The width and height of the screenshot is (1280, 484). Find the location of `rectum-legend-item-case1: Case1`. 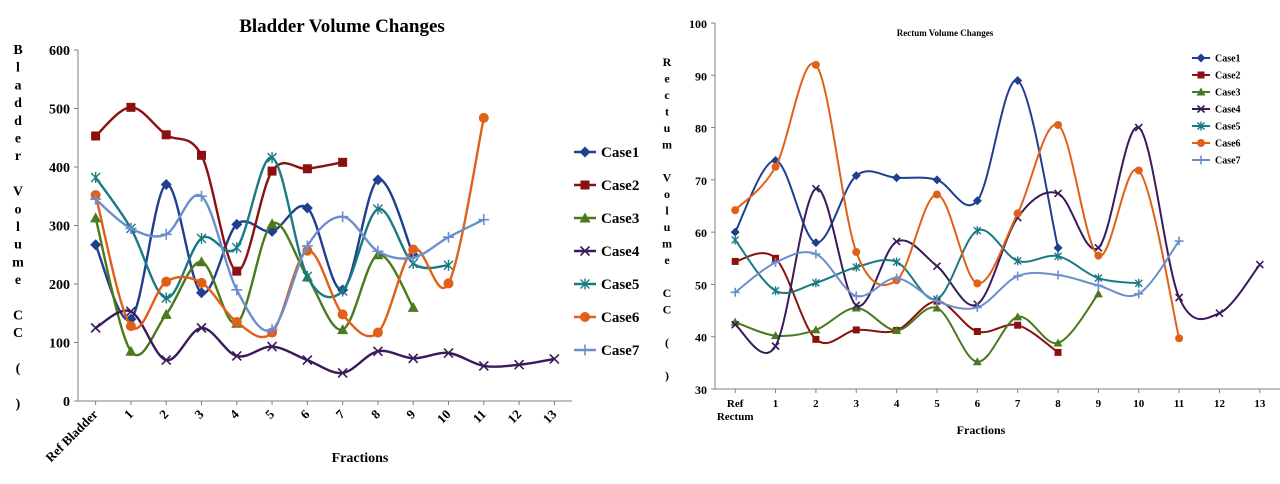

rectum-legend-item-case1: Case1 is located at coordinates (1216, 58).